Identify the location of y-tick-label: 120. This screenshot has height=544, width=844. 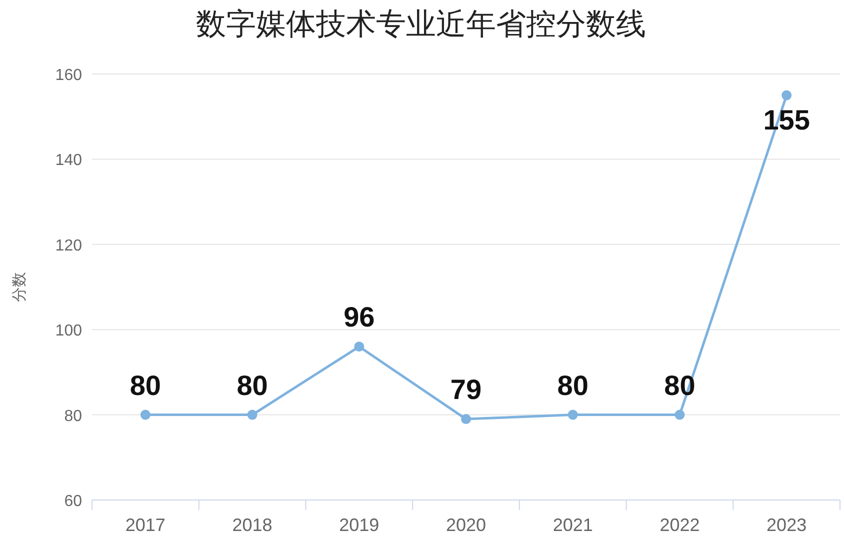
(68, 245).